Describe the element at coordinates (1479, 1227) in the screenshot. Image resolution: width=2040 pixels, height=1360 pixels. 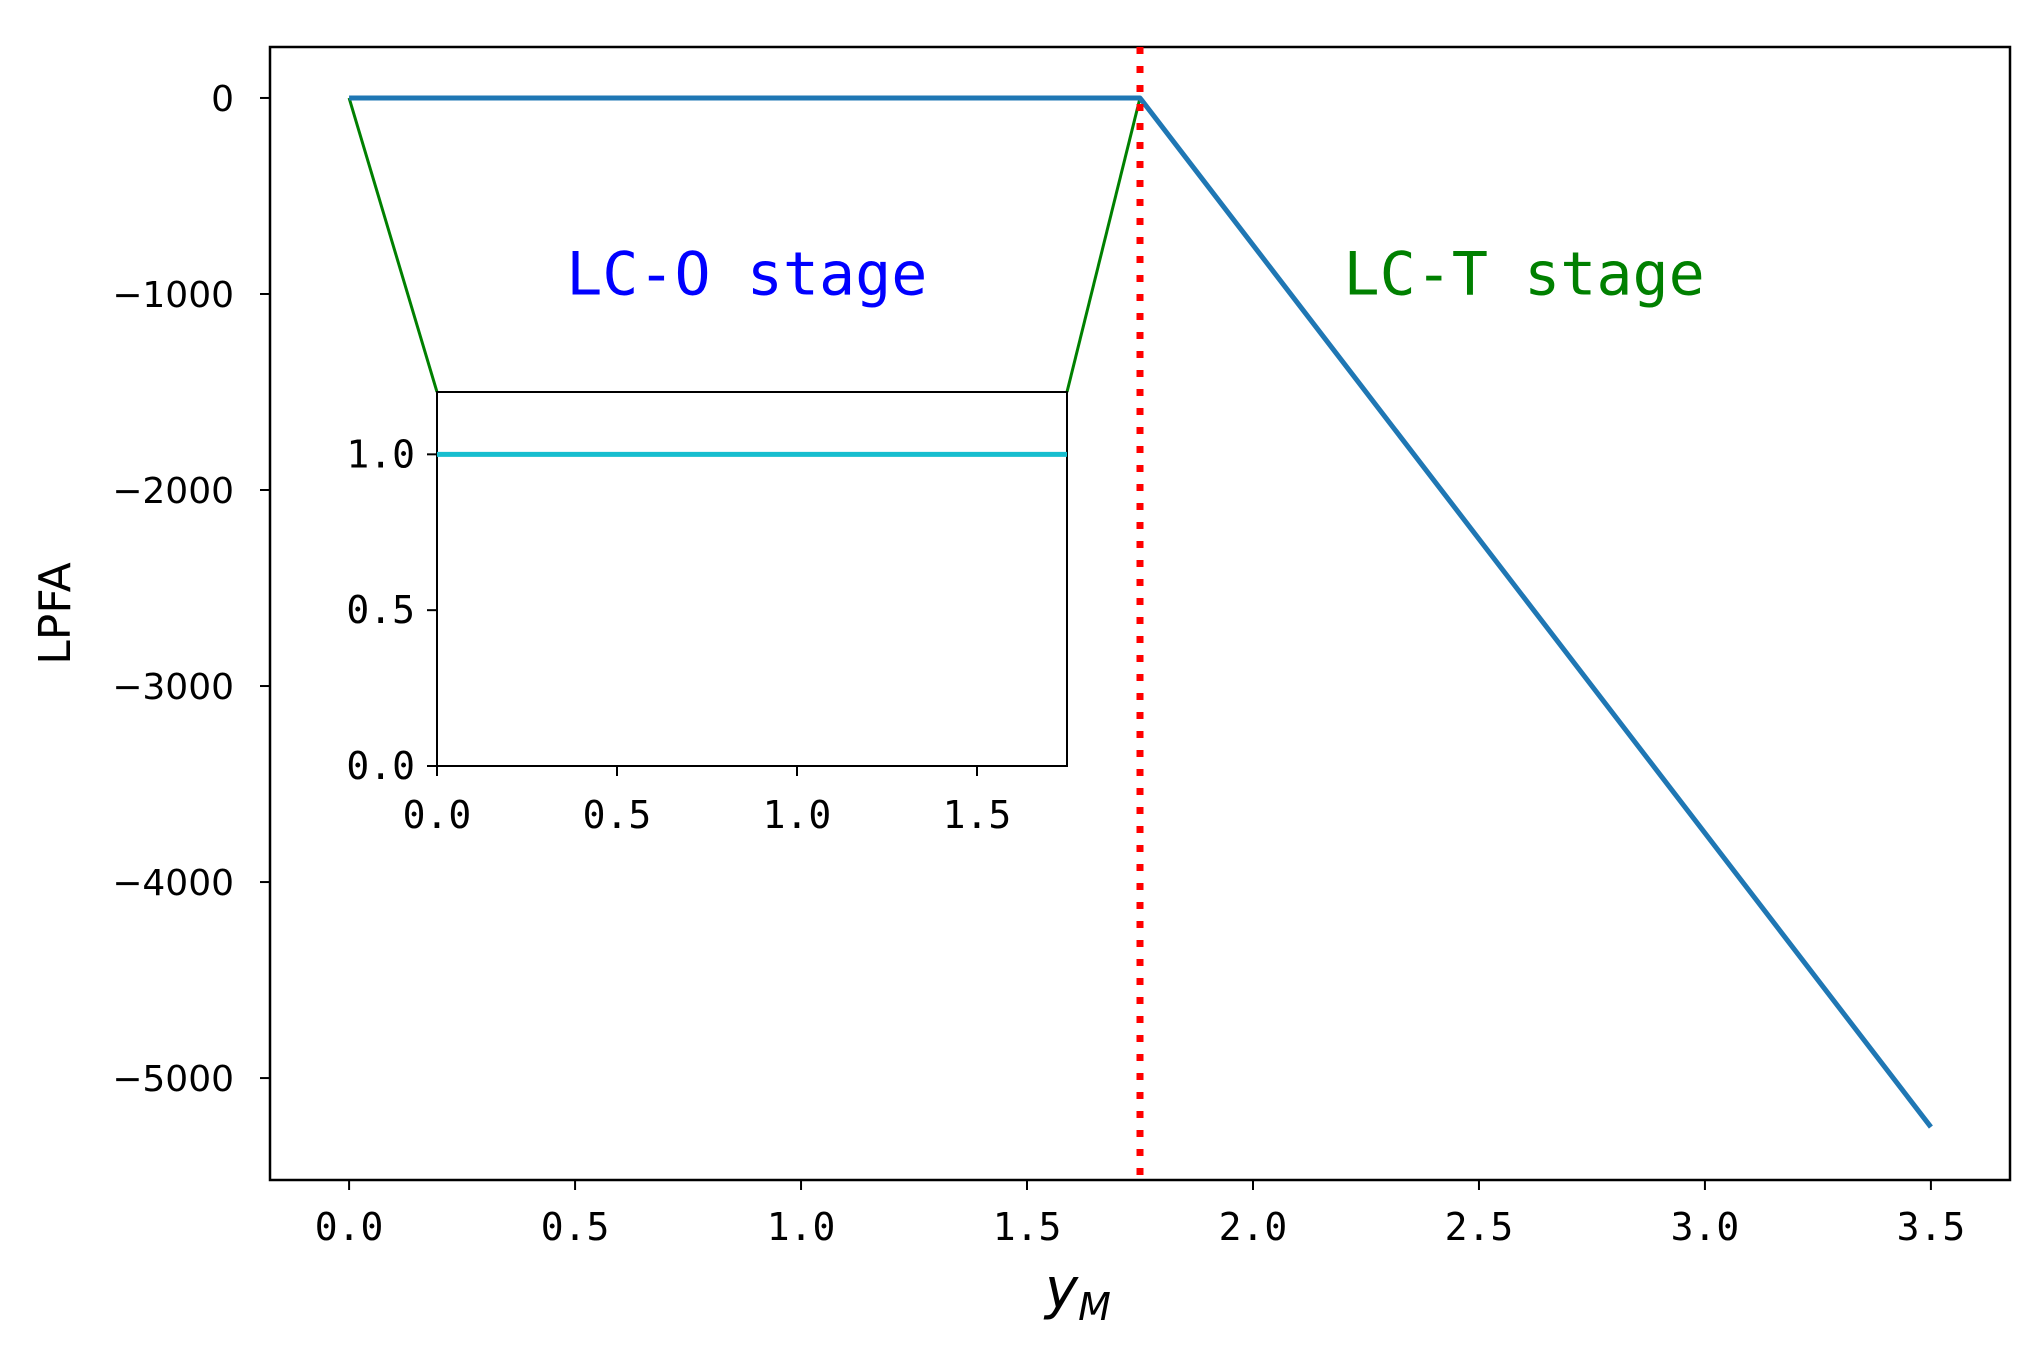
I see `x-tick-label: 2.5` at that location.